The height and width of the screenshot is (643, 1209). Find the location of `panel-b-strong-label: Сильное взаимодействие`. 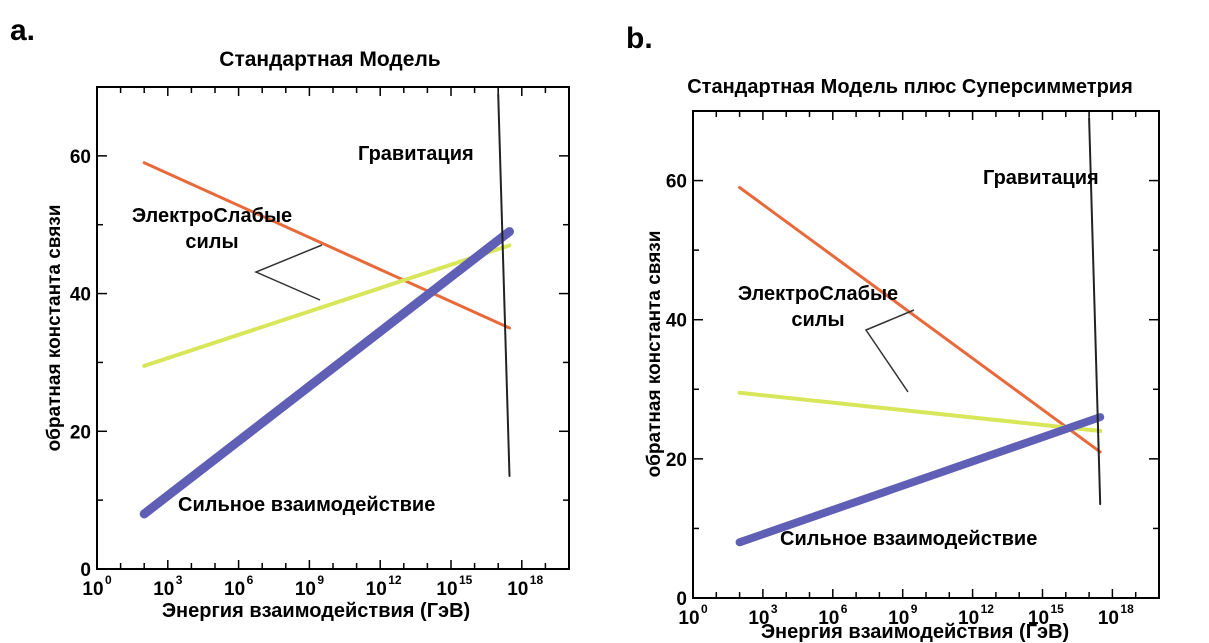

panel-b-strong-label: Сильное взаимодействие is located at coordinates (908, 539).